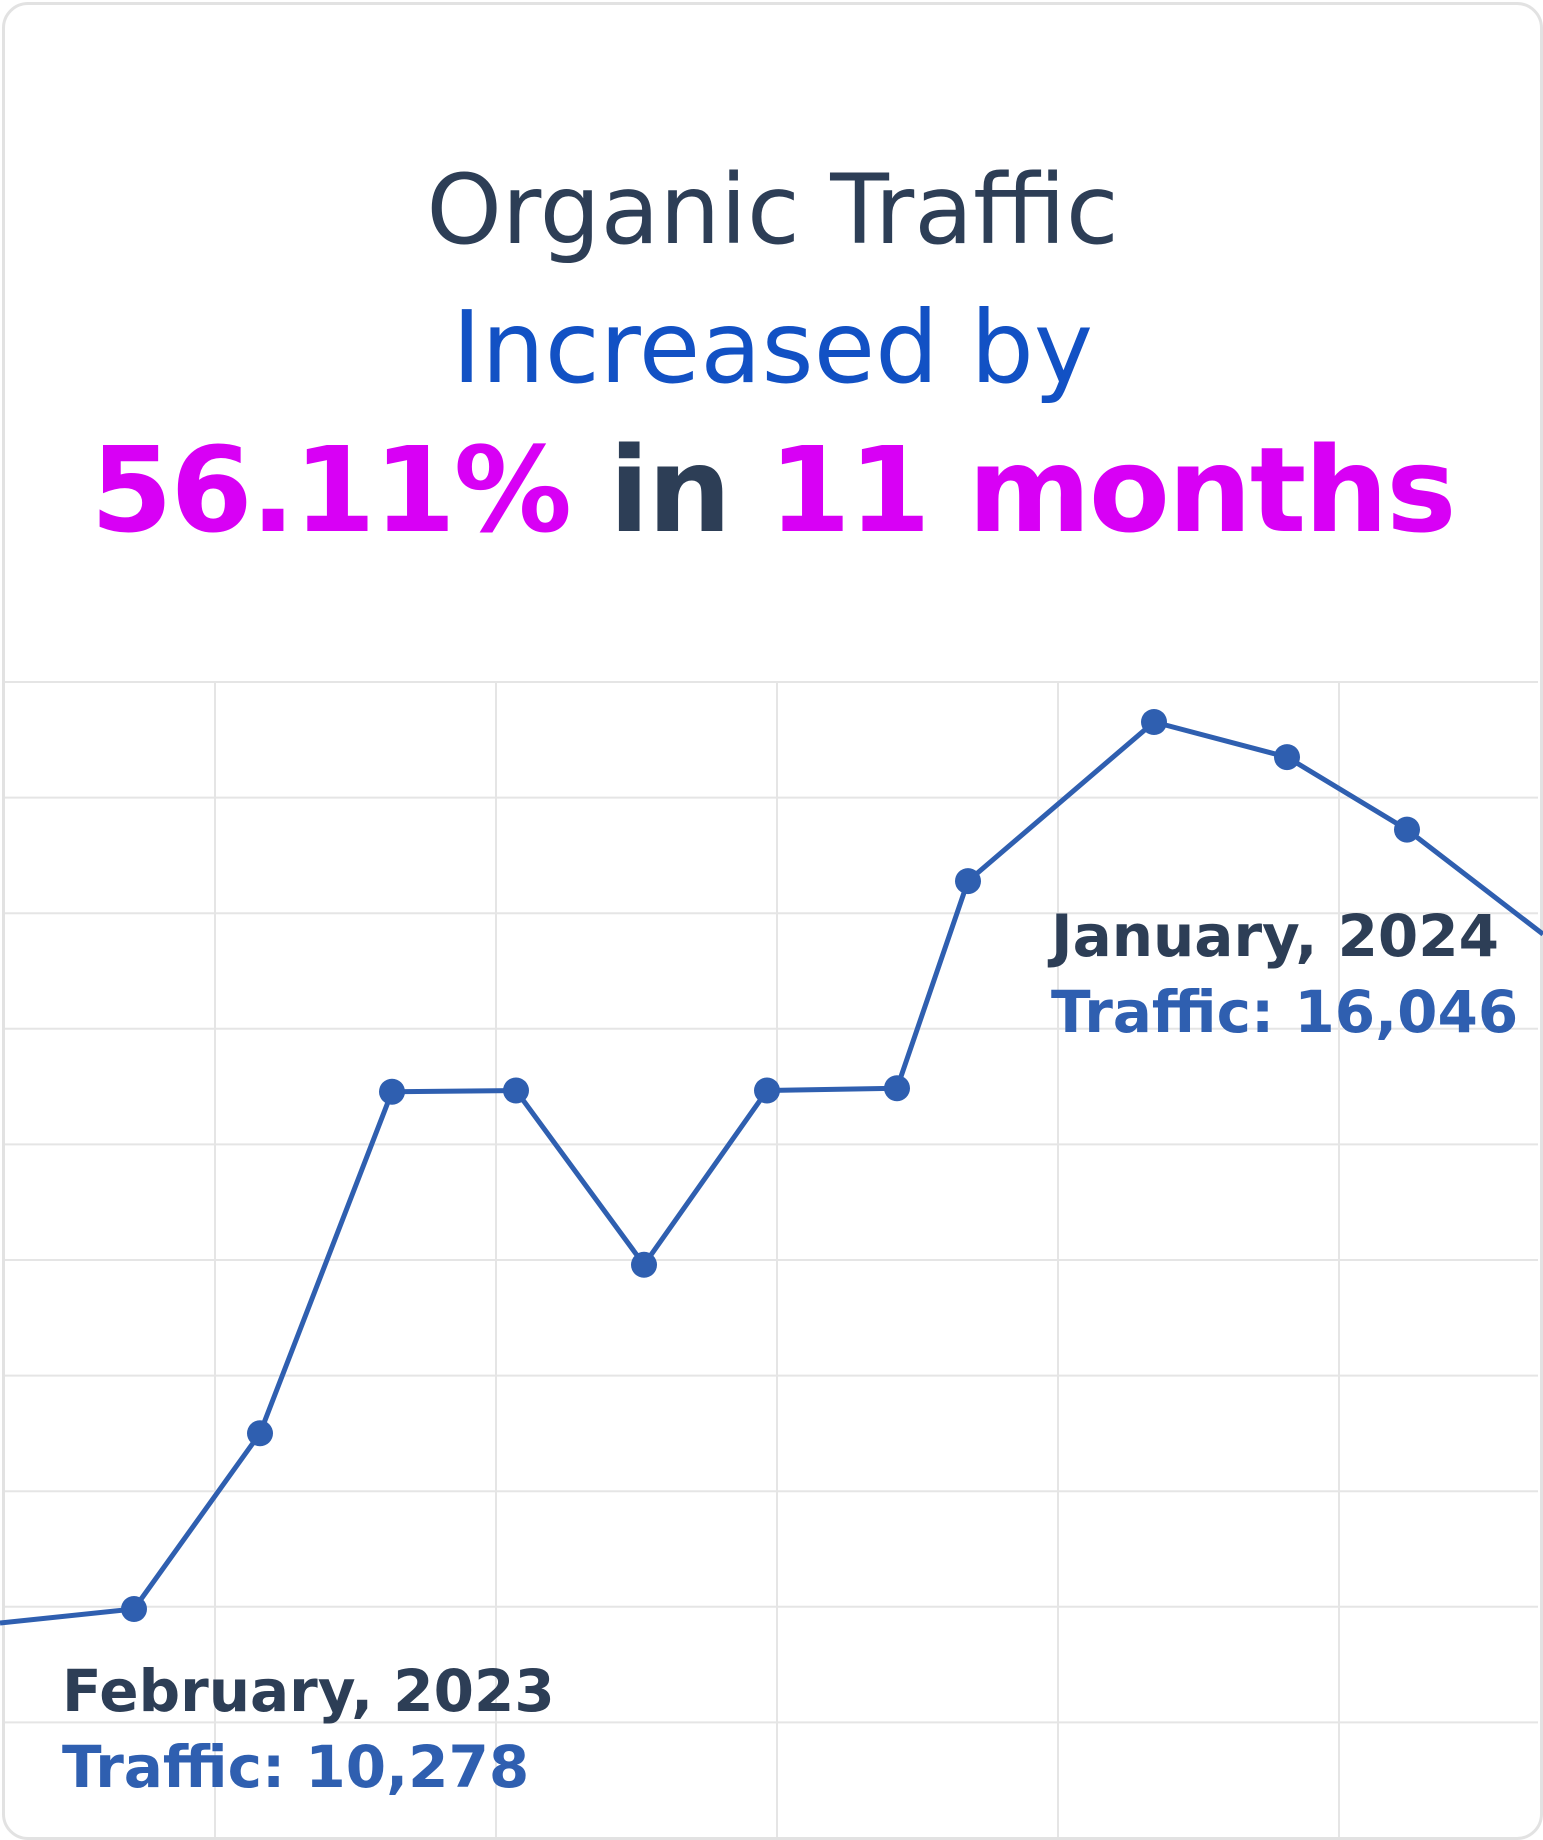 Image resolution: width=1543 pixels, height=1840 pixels. Describe the element at coordinates (295, 1767) in the screenshot. I see `annotation-start-value: Traffic: 10,278` at that location.